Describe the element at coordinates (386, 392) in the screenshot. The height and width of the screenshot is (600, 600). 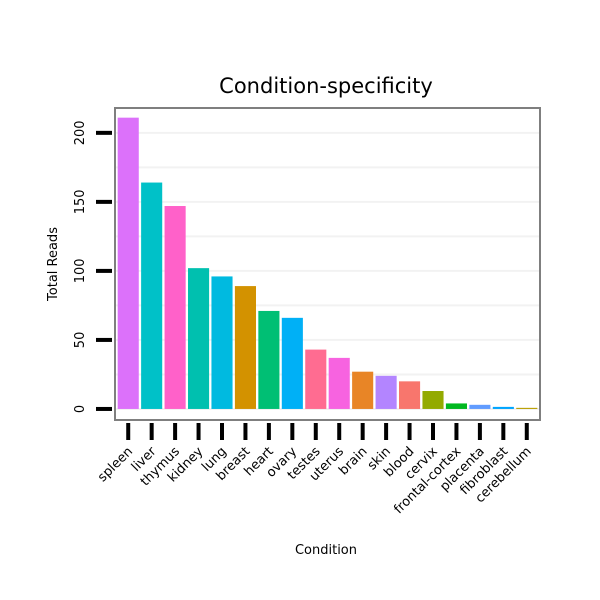
I see `bar-skin` at that location.